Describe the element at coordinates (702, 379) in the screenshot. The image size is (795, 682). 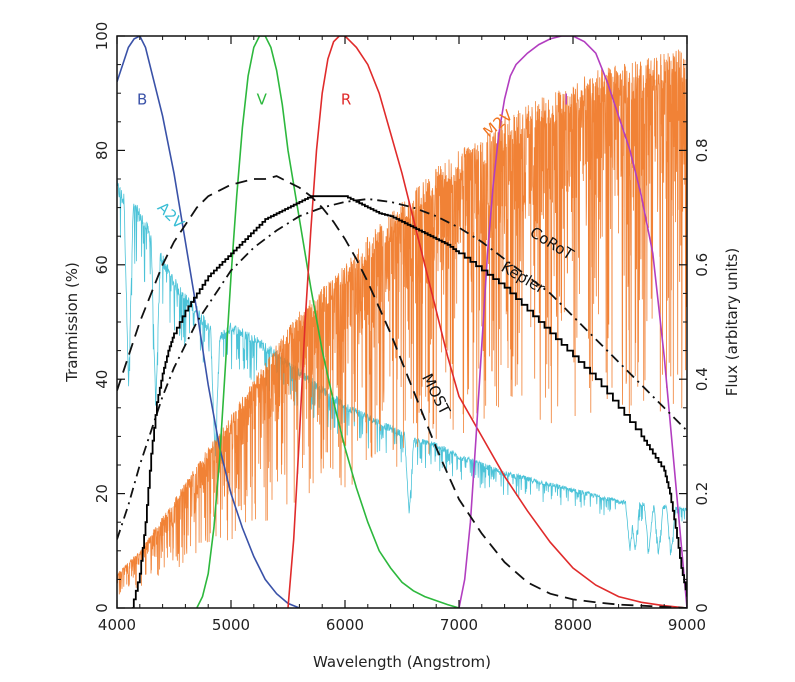
I see `y-right-tick-label: 0.4` at that location.